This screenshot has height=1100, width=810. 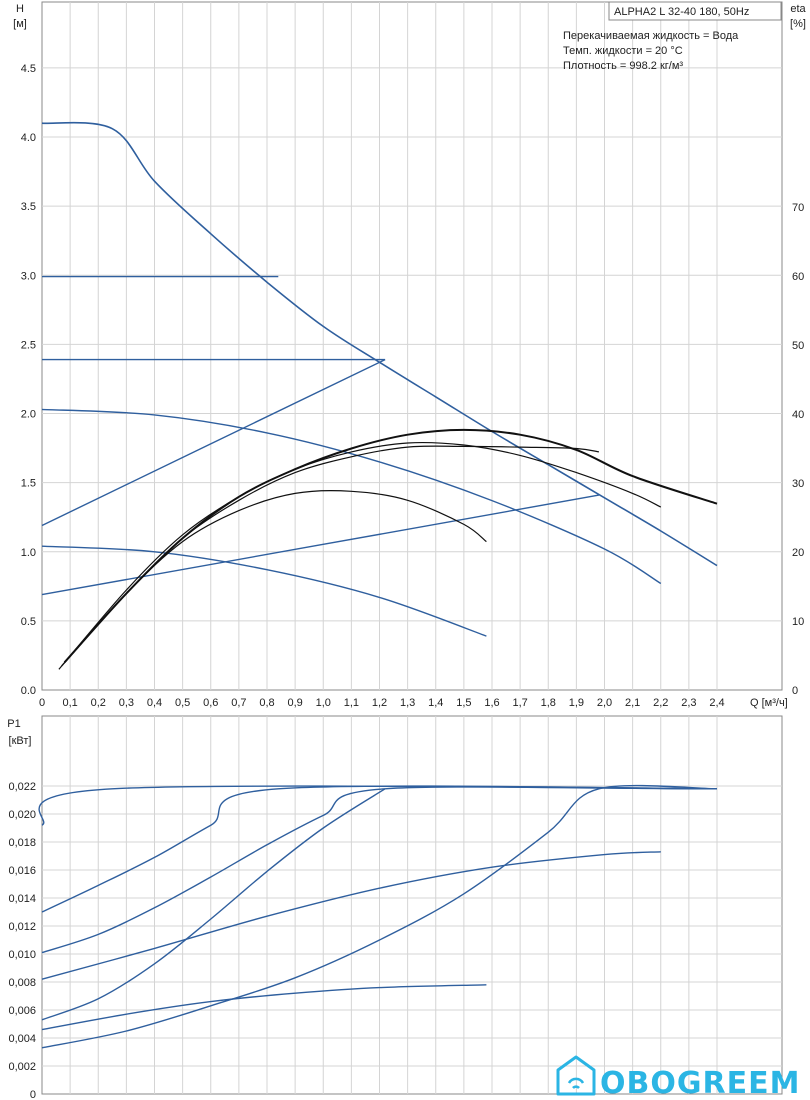 What do you see at coordinates (28, 484) in the screenshot?
I see `y-tick-label: 1.5` at bounding box center [28, 484].